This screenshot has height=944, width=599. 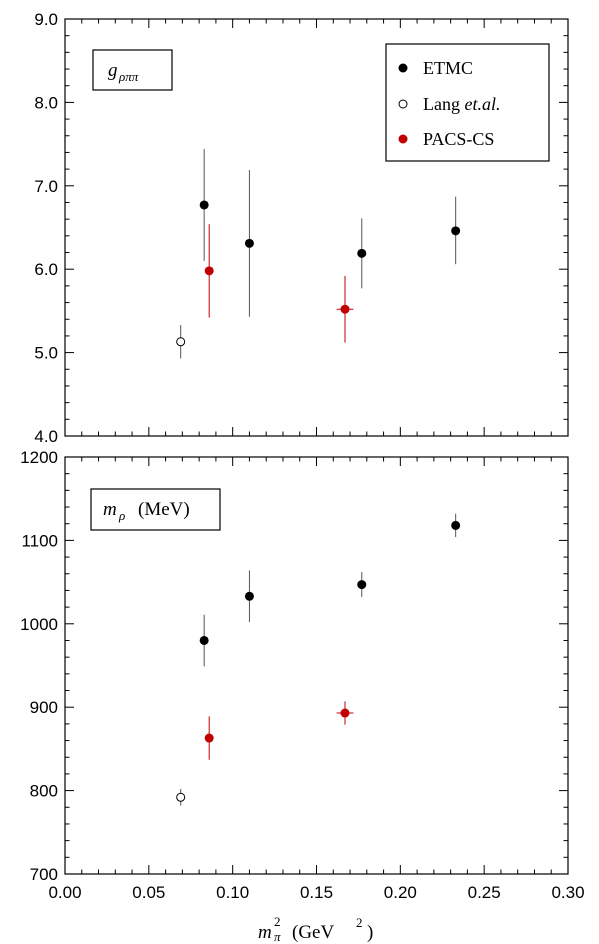 I want to click on x-tick-label: 0.20, so click(x=400, y=892).